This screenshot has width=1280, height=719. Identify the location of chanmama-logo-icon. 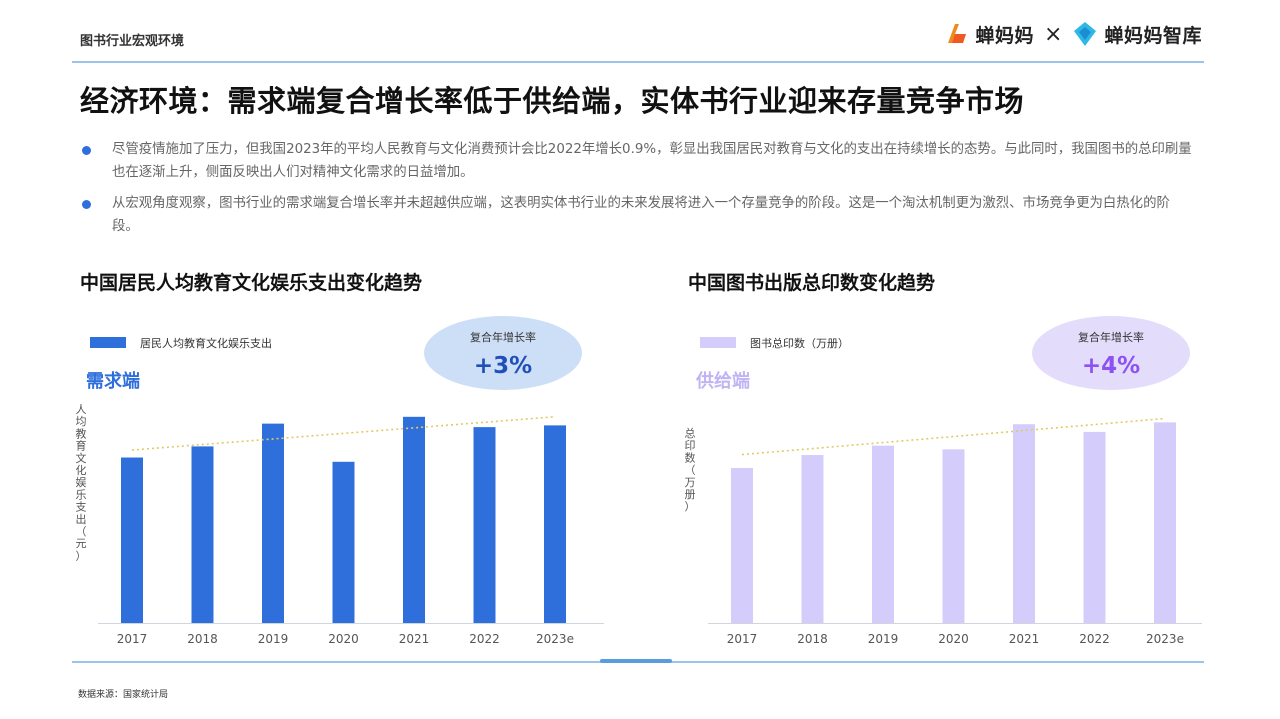
(956, 33).